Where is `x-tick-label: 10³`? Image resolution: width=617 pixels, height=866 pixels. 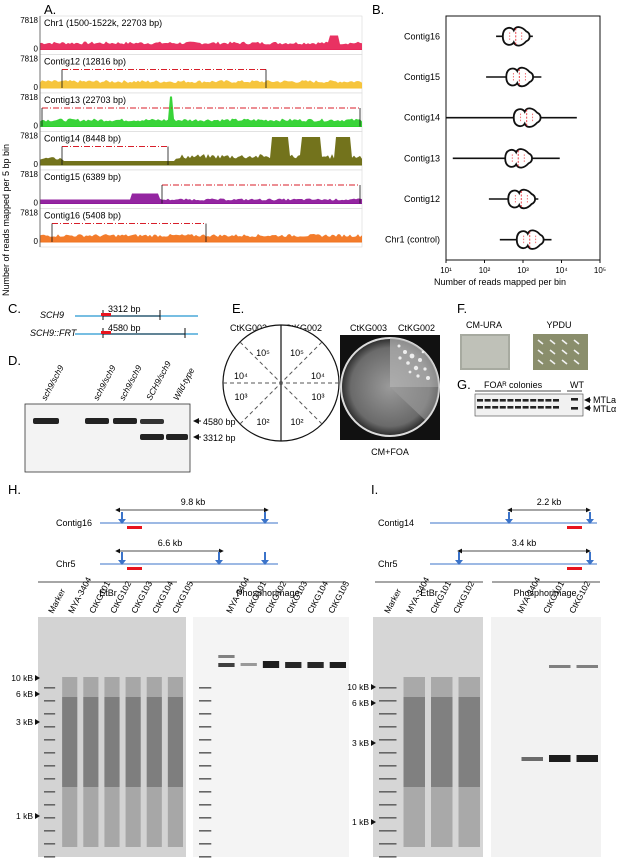
x-tick-label: 10³ is located at coordinates (523, 270).